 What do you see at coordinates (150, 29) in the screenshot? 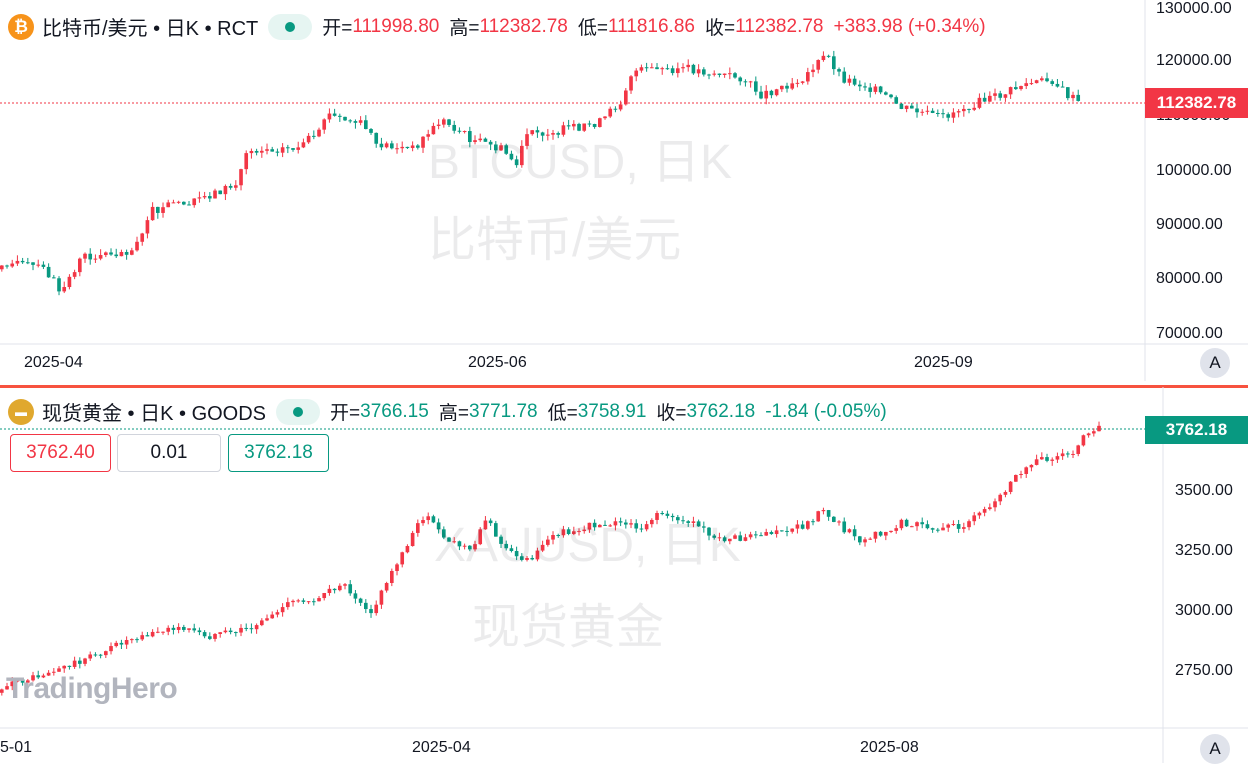
I see `btc-symbol-title: 比特币/美元 • 日K • RCT` at bounding box center [150, 29].